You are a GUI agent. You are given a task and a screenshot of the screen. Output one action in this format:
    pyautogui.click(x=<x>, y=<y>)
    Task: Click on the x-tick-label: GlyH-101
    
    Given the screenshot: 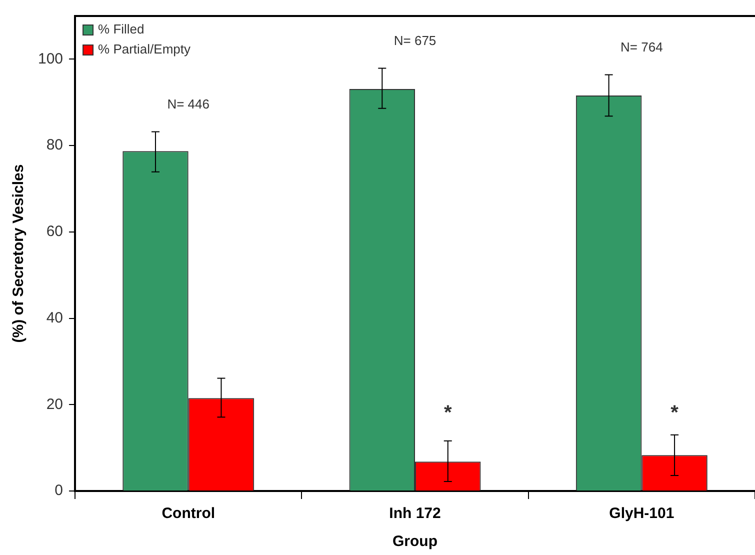 What is the action you would take?
    pyautogui.click(x=641, y=513)
    